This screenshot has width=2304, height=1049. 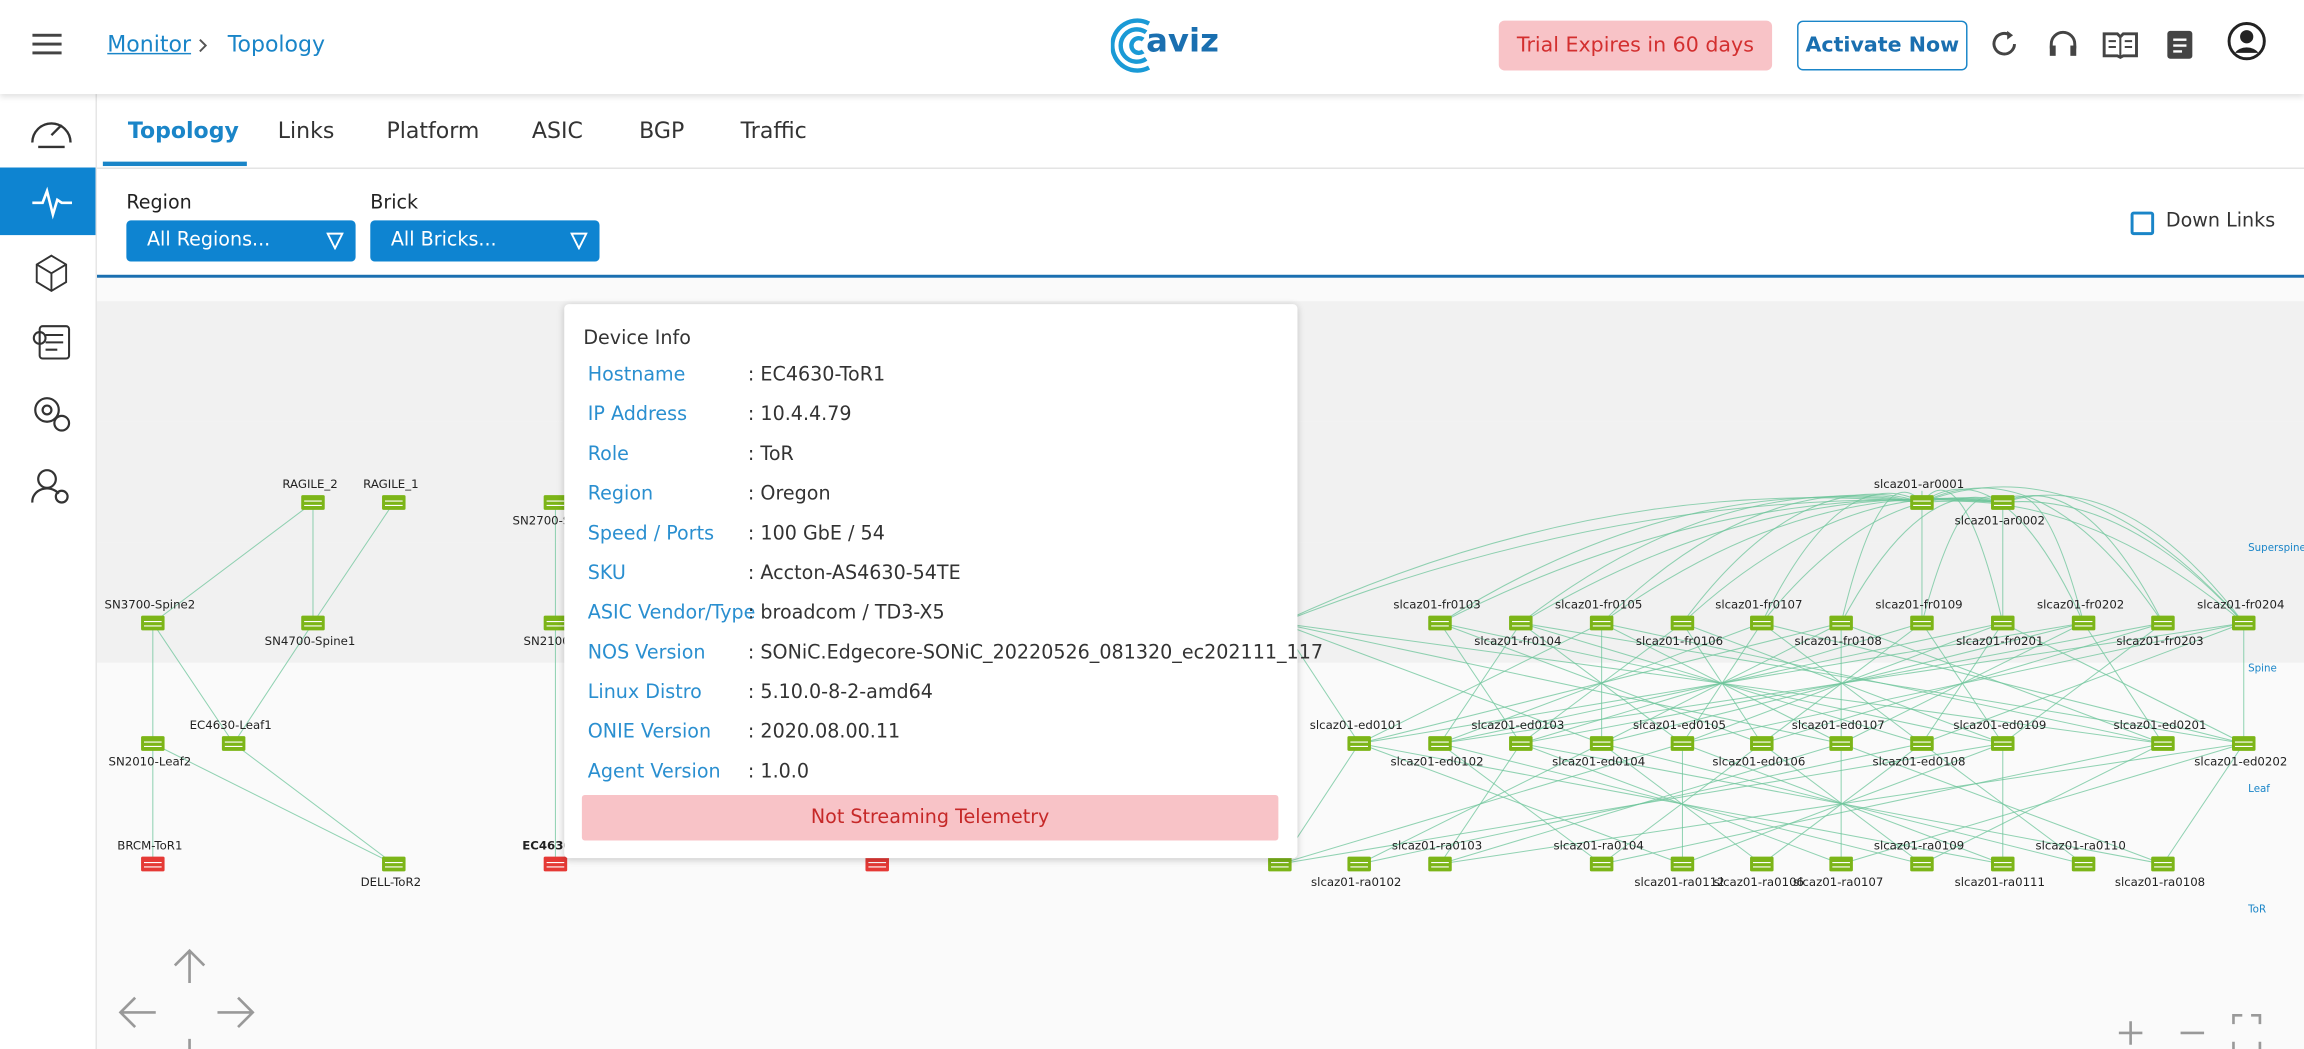 What do you see at coordinates (186, 998) in the screenshot?
I see `pan-controls` at bounding box center [186, 998].